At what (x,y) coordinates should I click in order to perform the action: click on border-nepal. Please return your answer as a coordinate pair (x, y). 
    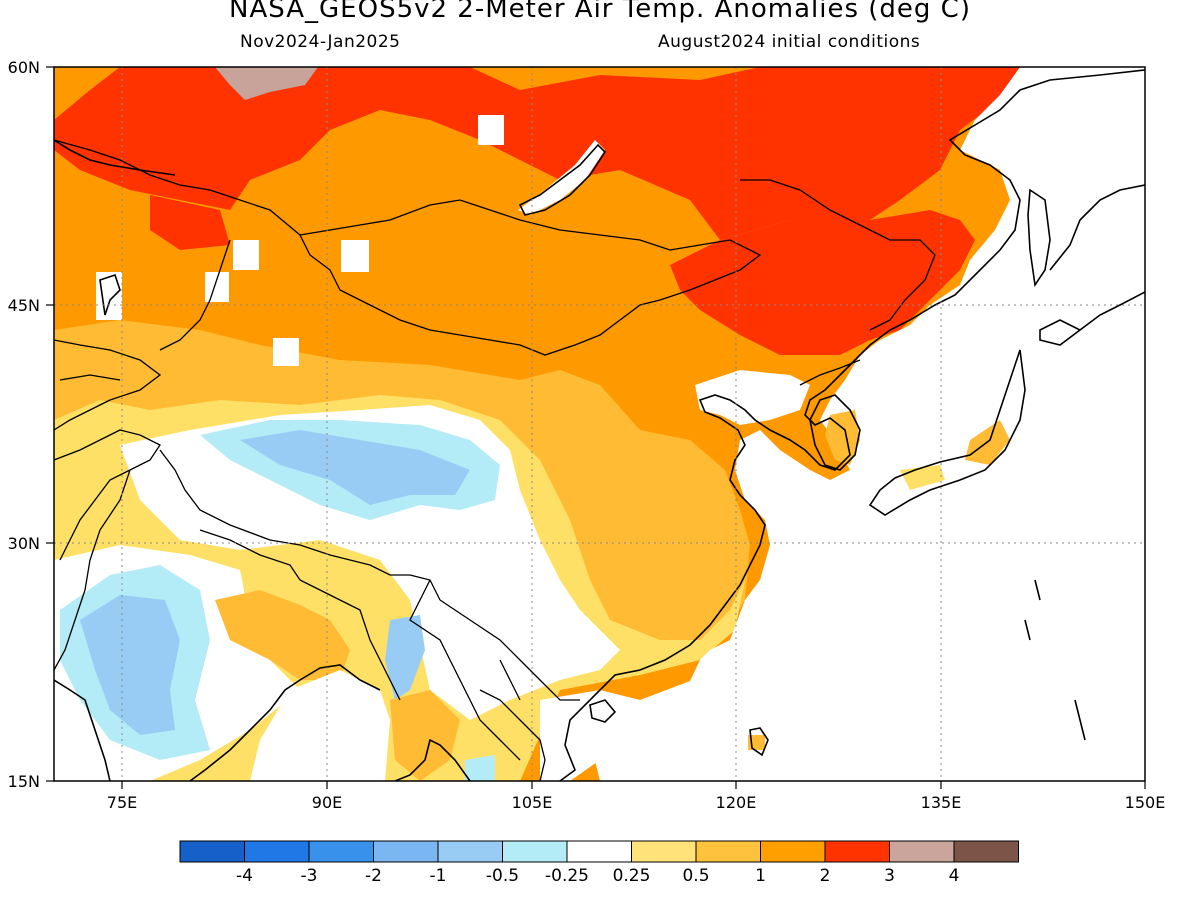
    Looking at the image, I should click on (250, 555).